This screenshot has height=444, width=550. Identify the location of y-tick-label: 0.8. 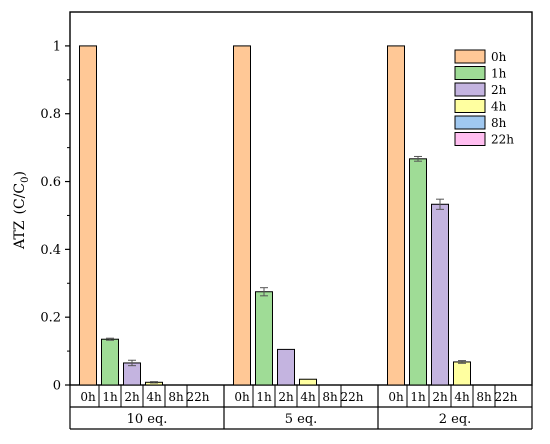
(50, 114).